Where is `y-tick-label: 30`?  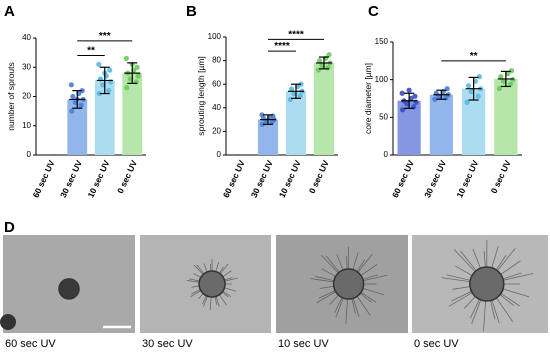
y-tick-label: 30 is located at coordinates (26, 66).